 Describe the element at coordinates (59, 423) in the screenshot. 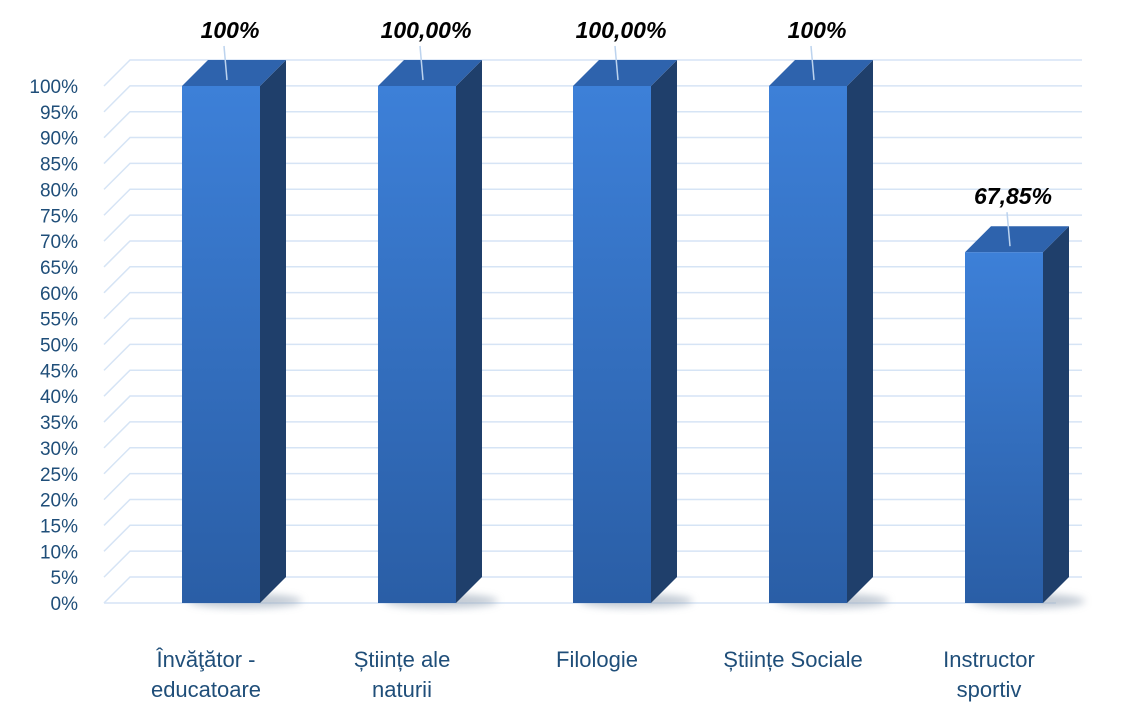

I see `y-tick-label: 35%` at that location.